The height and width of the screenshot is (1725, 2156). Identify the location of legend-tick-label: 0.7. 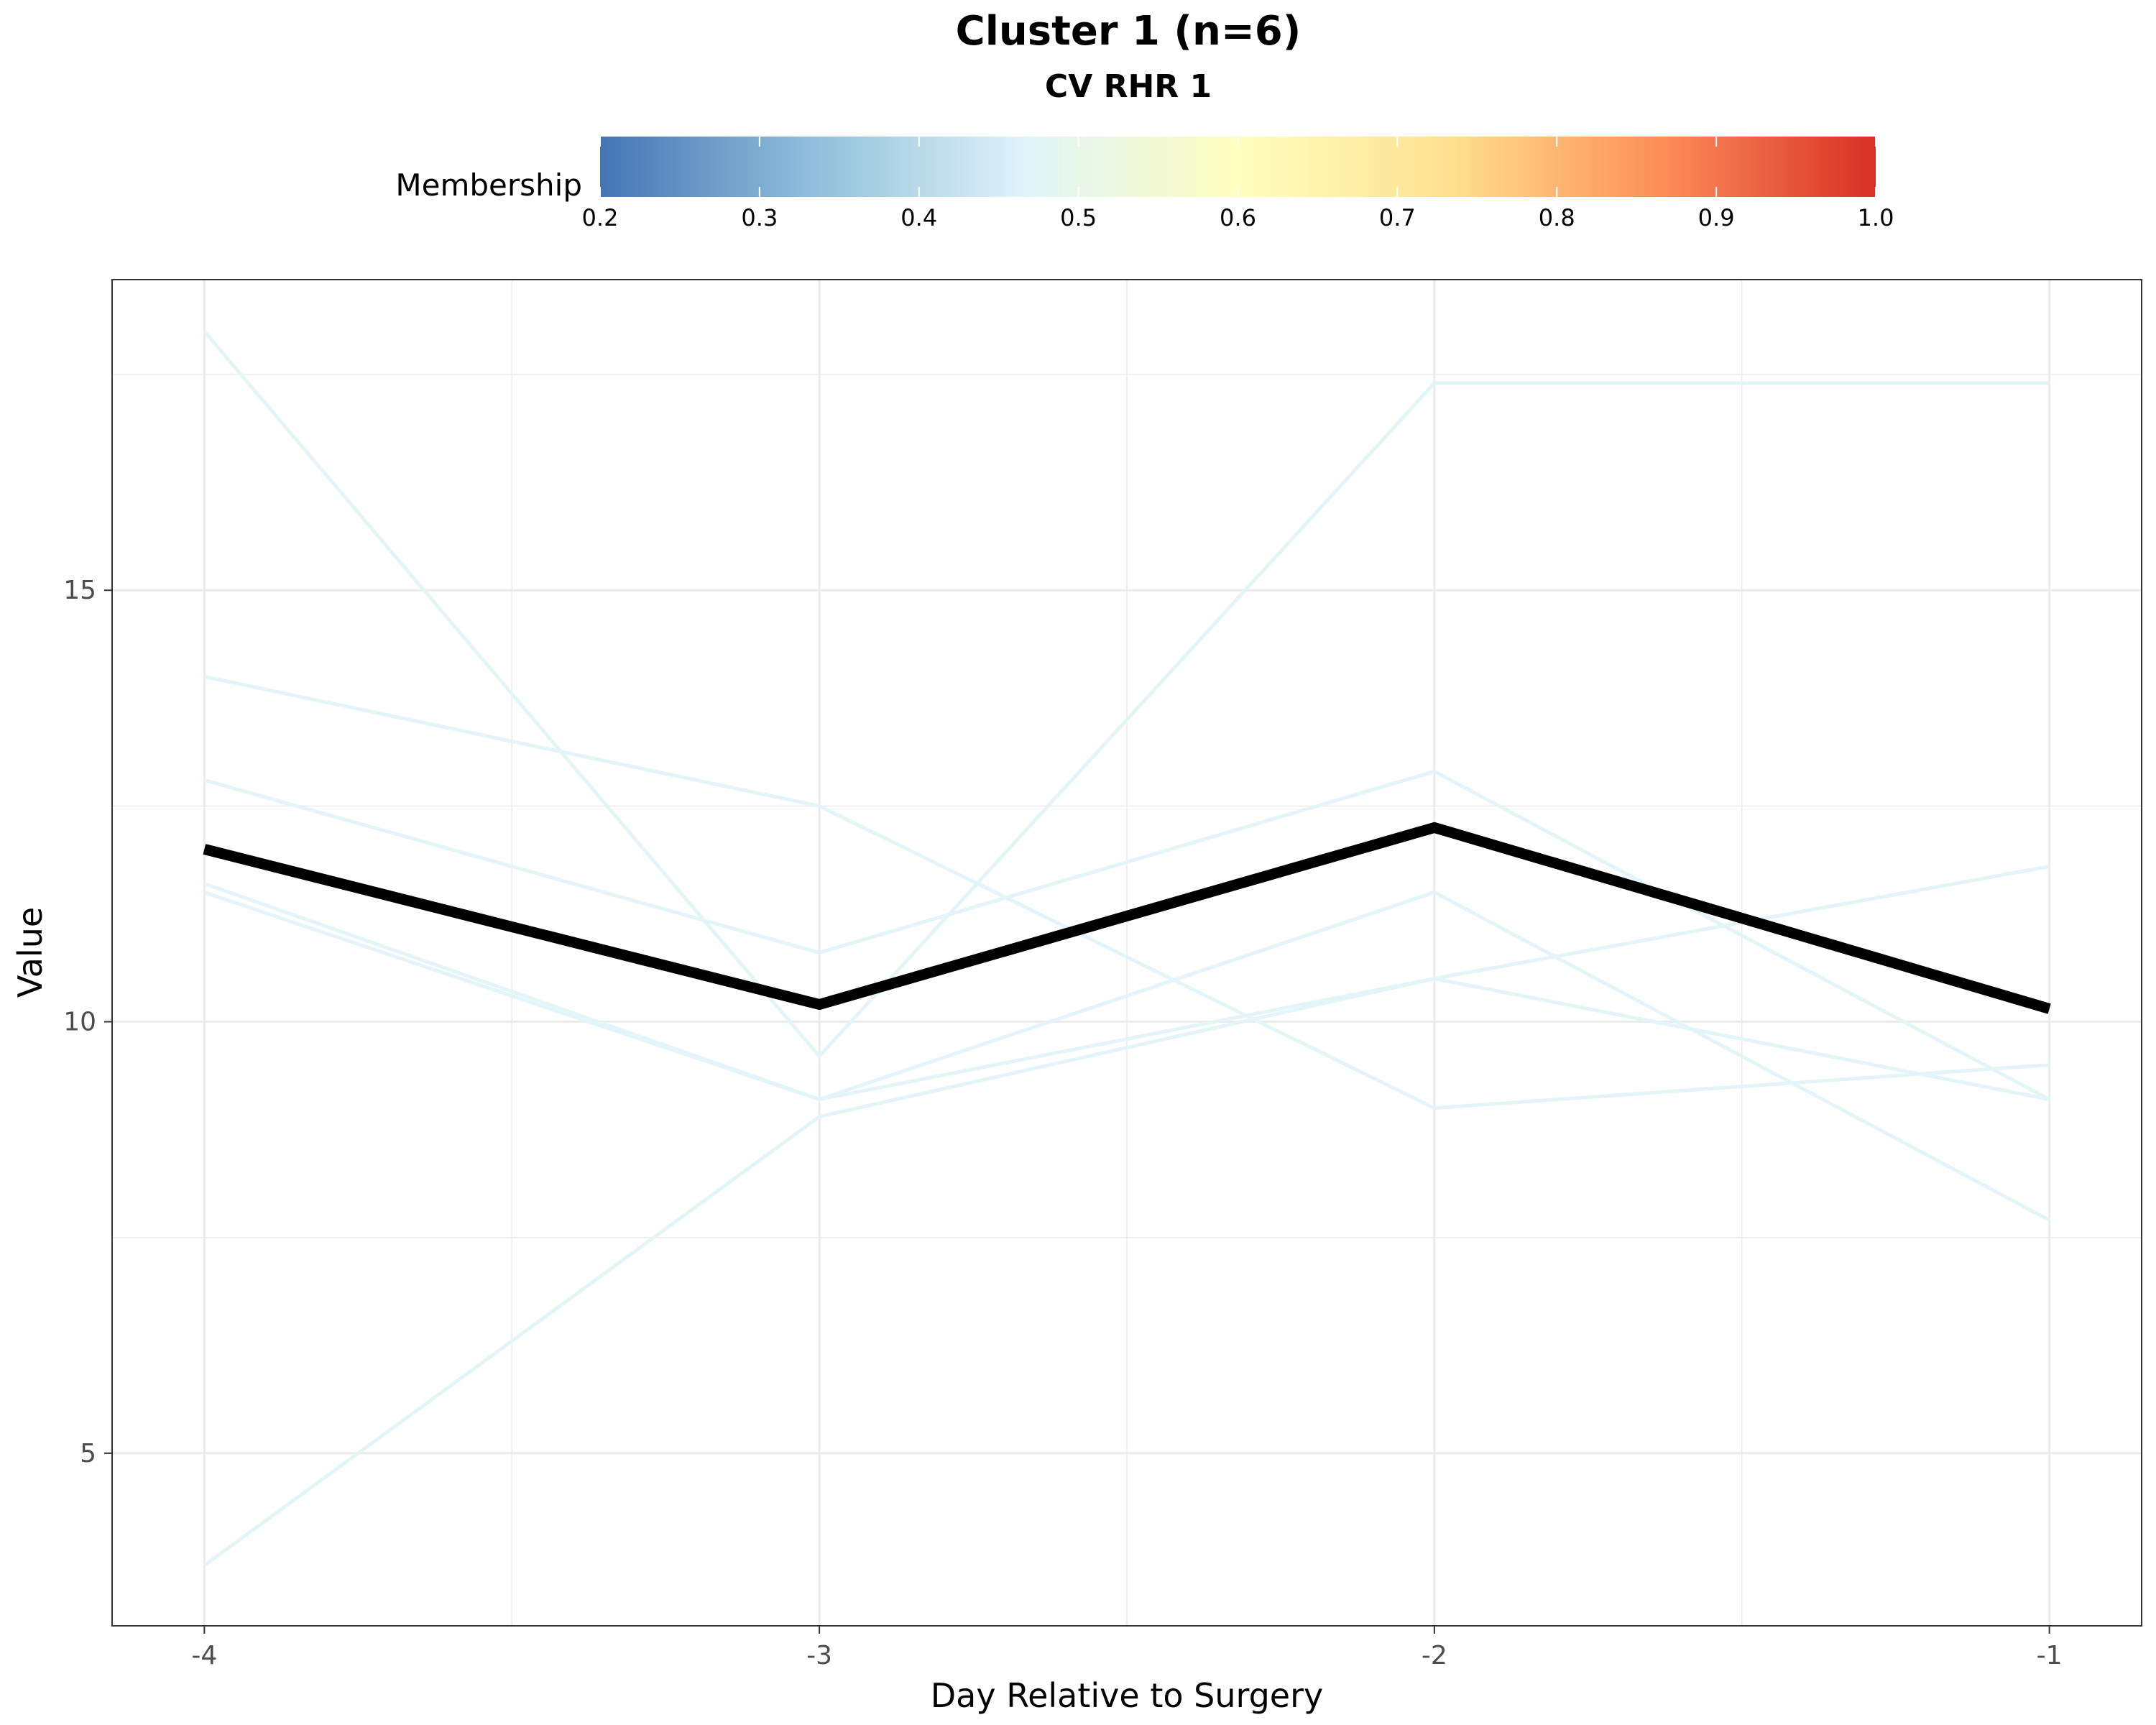
(1397, 217).